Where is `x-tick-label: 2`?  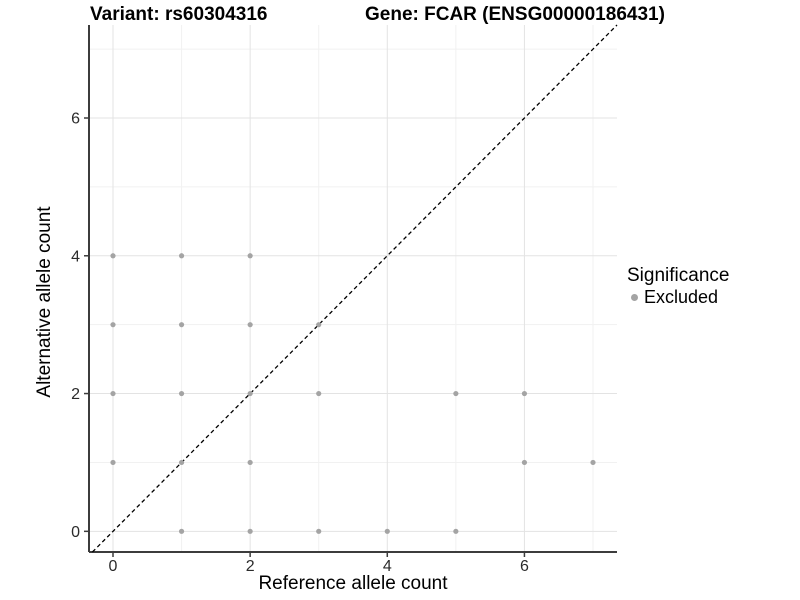
x-tick-label: 2 is located at coordinates (250, 566).